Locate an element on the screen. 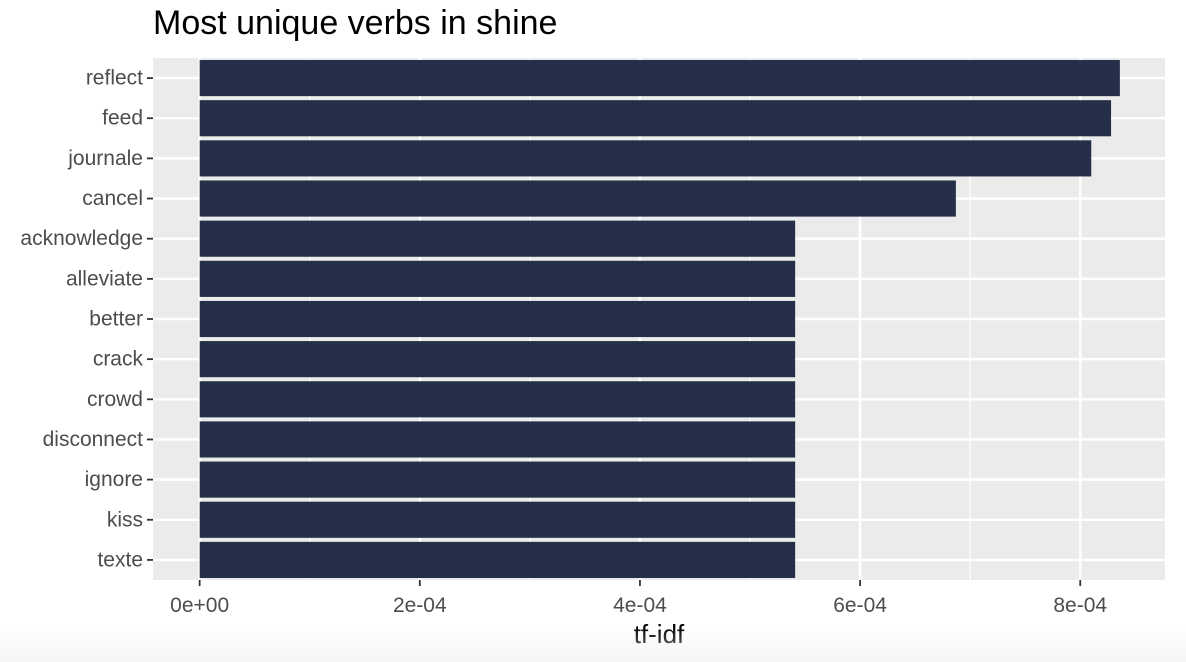  bar-reflect is located at coordinates (659, 78).